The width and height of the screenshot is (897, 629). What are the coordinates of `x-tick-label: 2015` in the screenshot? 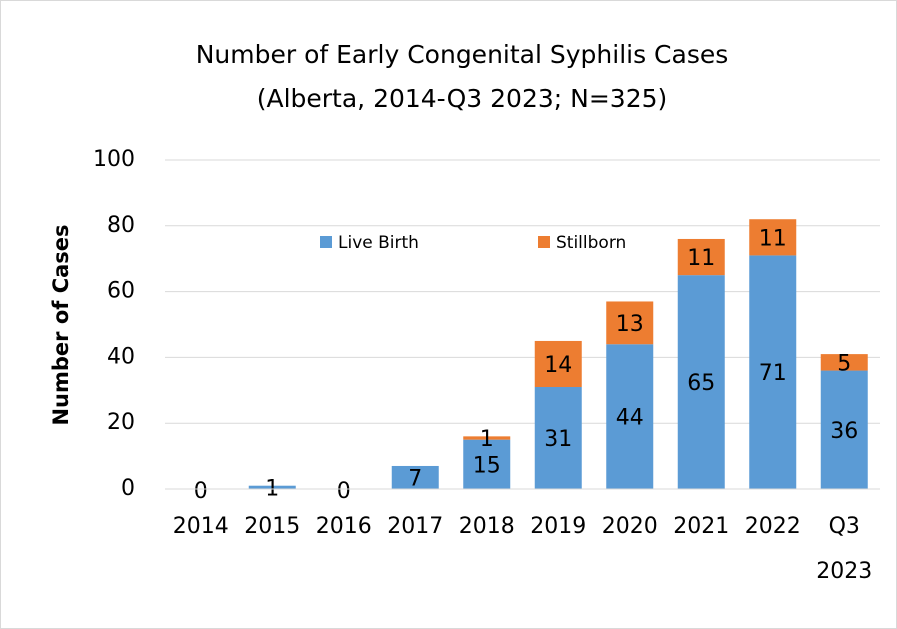 It's located at (272, 526).